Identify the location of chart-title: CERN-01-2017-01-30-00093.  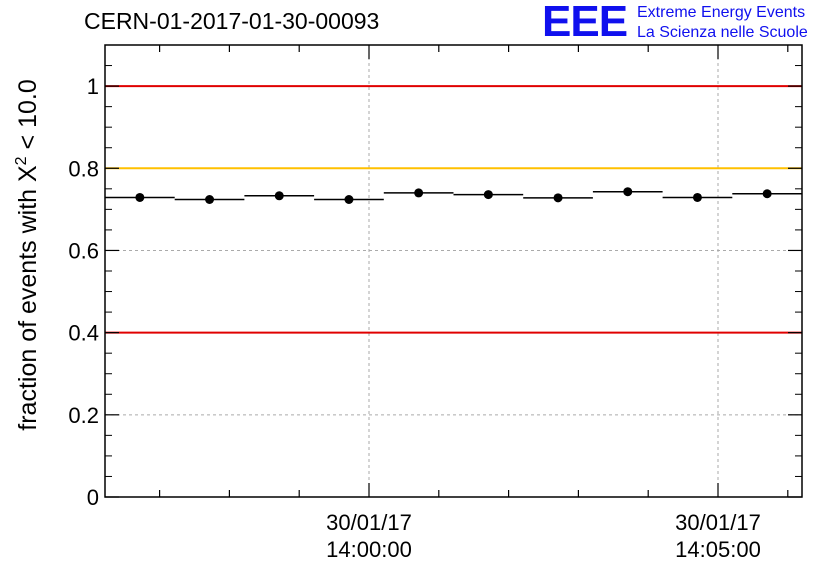
(232, 21).